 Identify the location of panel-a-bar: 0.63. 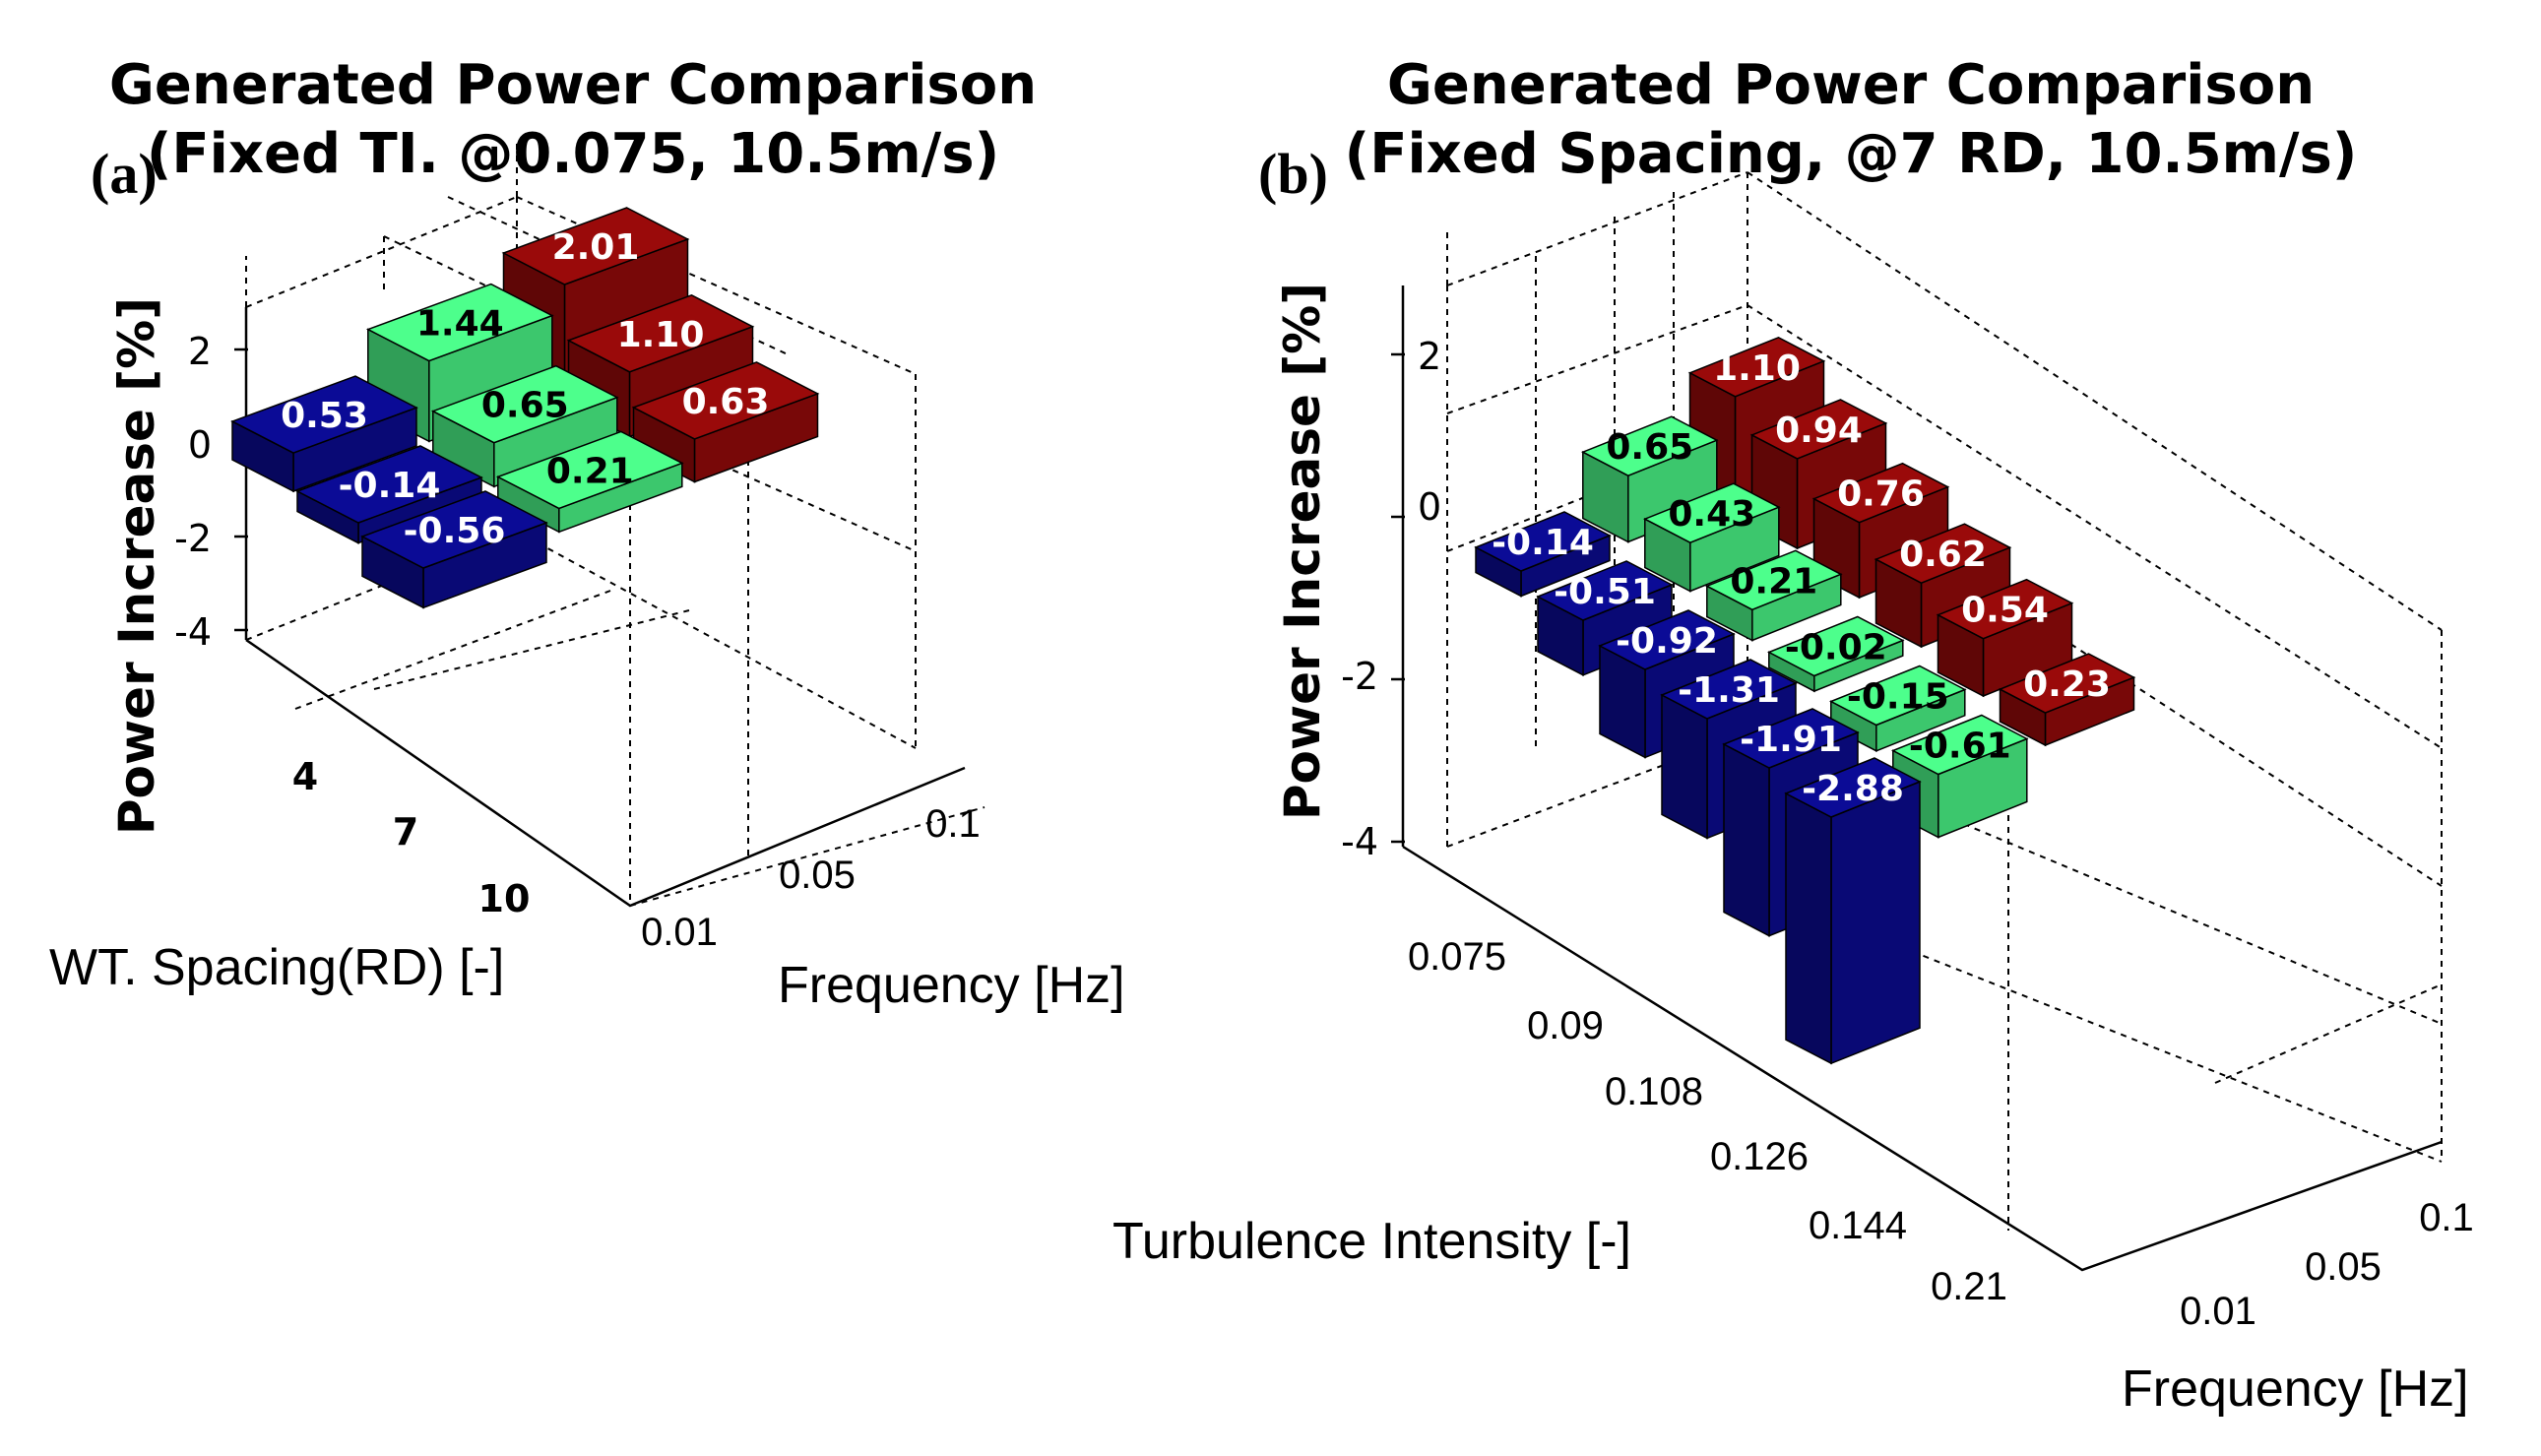
(726, 422).